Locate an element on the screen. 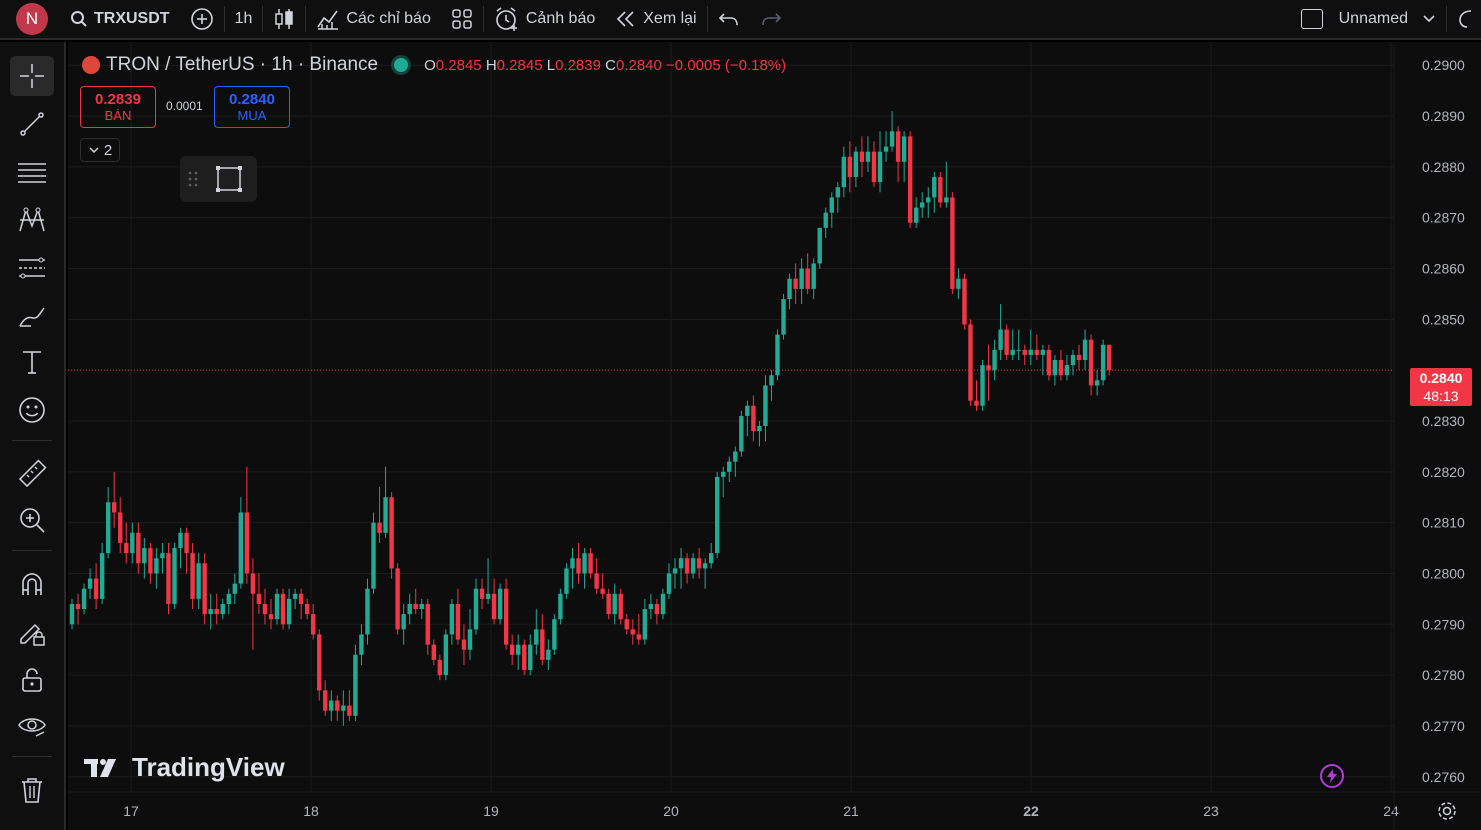 Image resolution: width=1481 pixels, height=830 pixels. text-tool is located at coordinates (32, 362).